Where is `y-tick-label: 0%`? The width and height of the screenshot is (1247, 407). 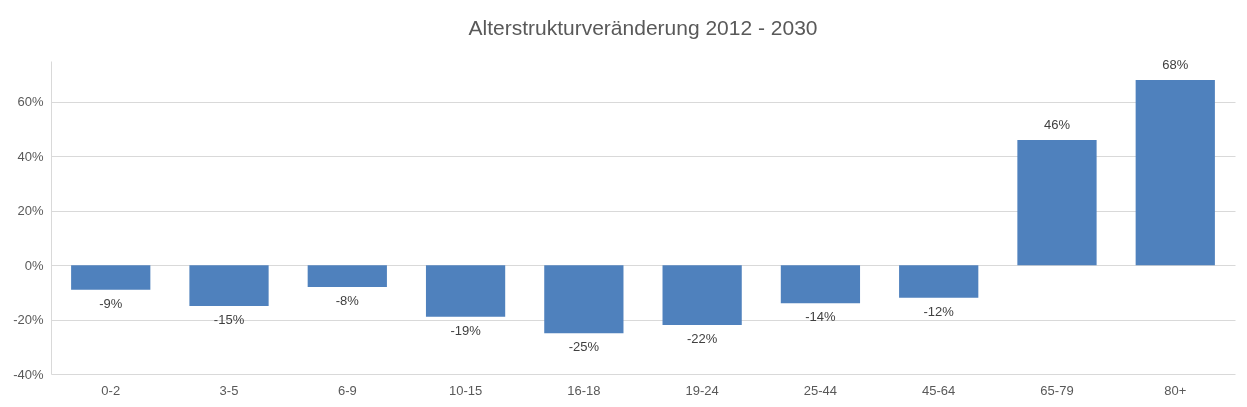
y-tick-label: 0% is located at coordinates (34, 265).